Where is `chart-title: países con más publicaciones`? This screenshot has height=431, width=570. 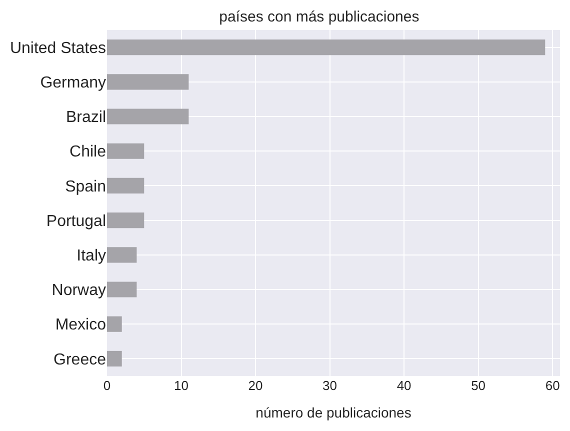
chart-title: países con más publicaciones is located at coordinates (319, 17).